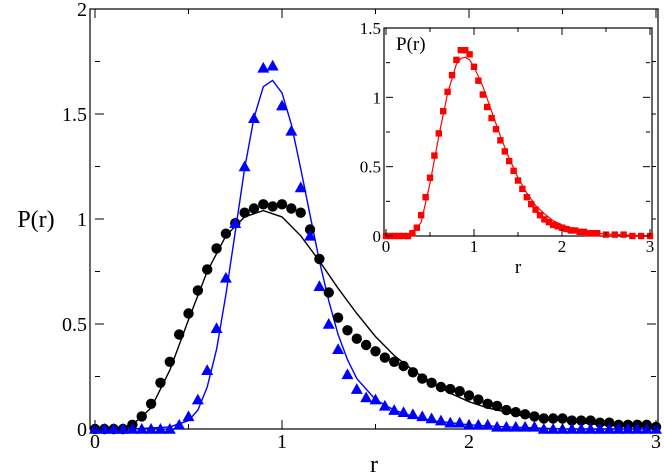  What do you see at coordinates (370, 28) in the screenshot?
I see `inset-y-tick-label: 1.5` at bounding box center [370, 28].